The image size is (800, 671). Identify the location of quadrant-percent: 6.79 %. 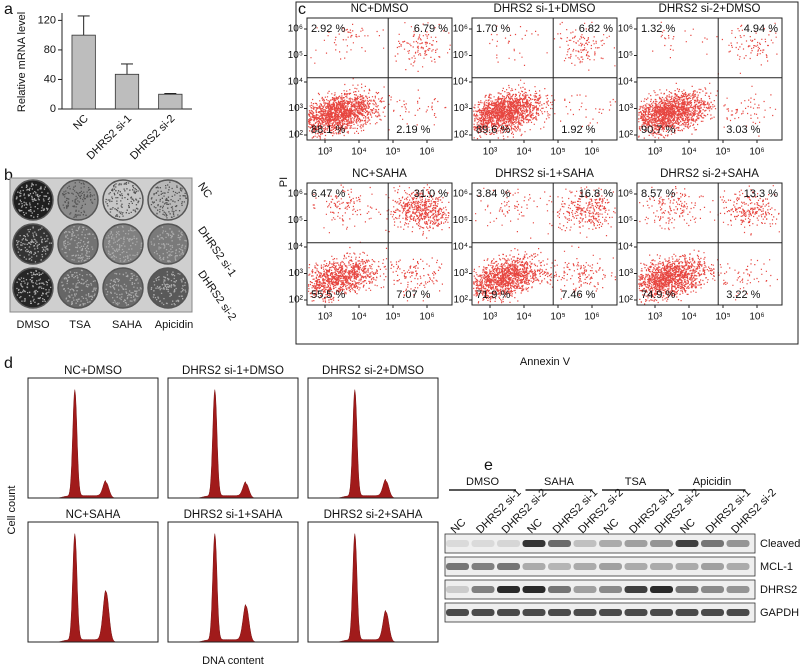
(431, 29).